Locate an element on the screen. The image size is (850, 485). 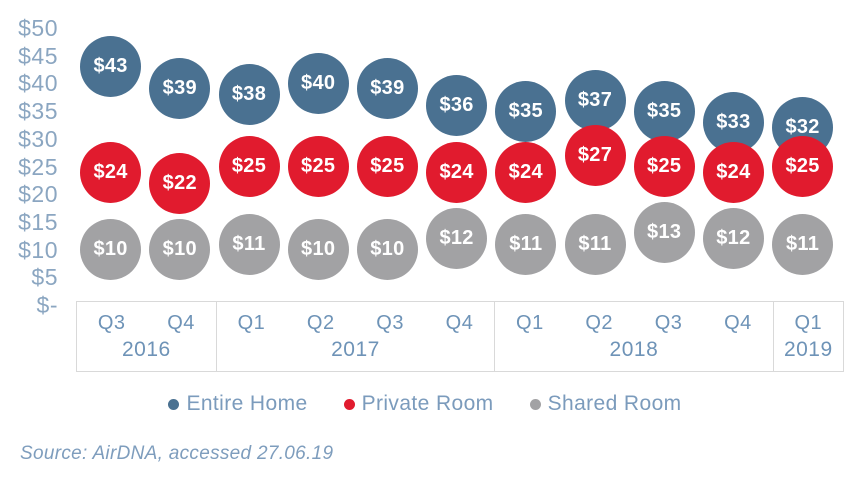
bubble-shared-room: $13 is located at coordinates (664, 233).